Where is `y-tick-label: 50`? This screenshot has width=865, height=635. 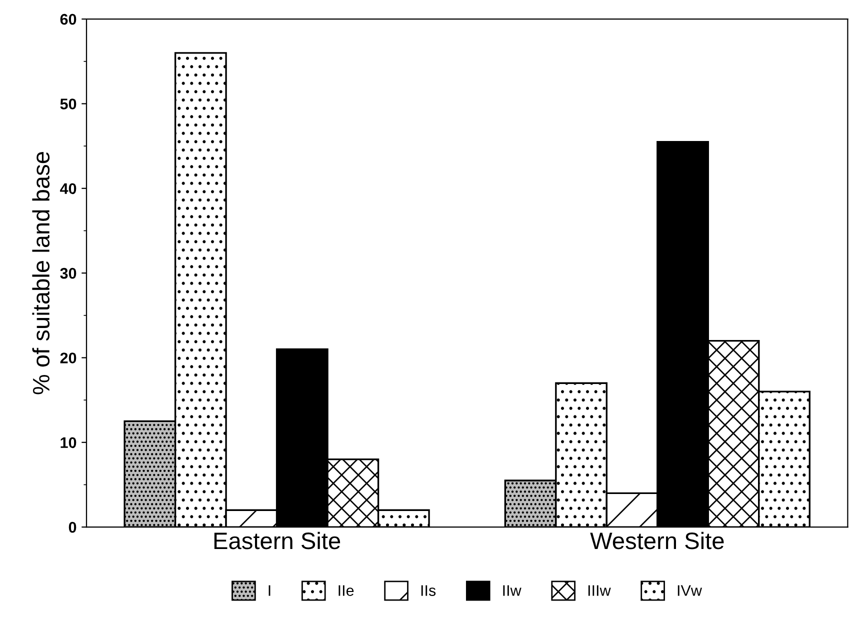 y-tick-label: 50 is located at coordinates (68, 104).